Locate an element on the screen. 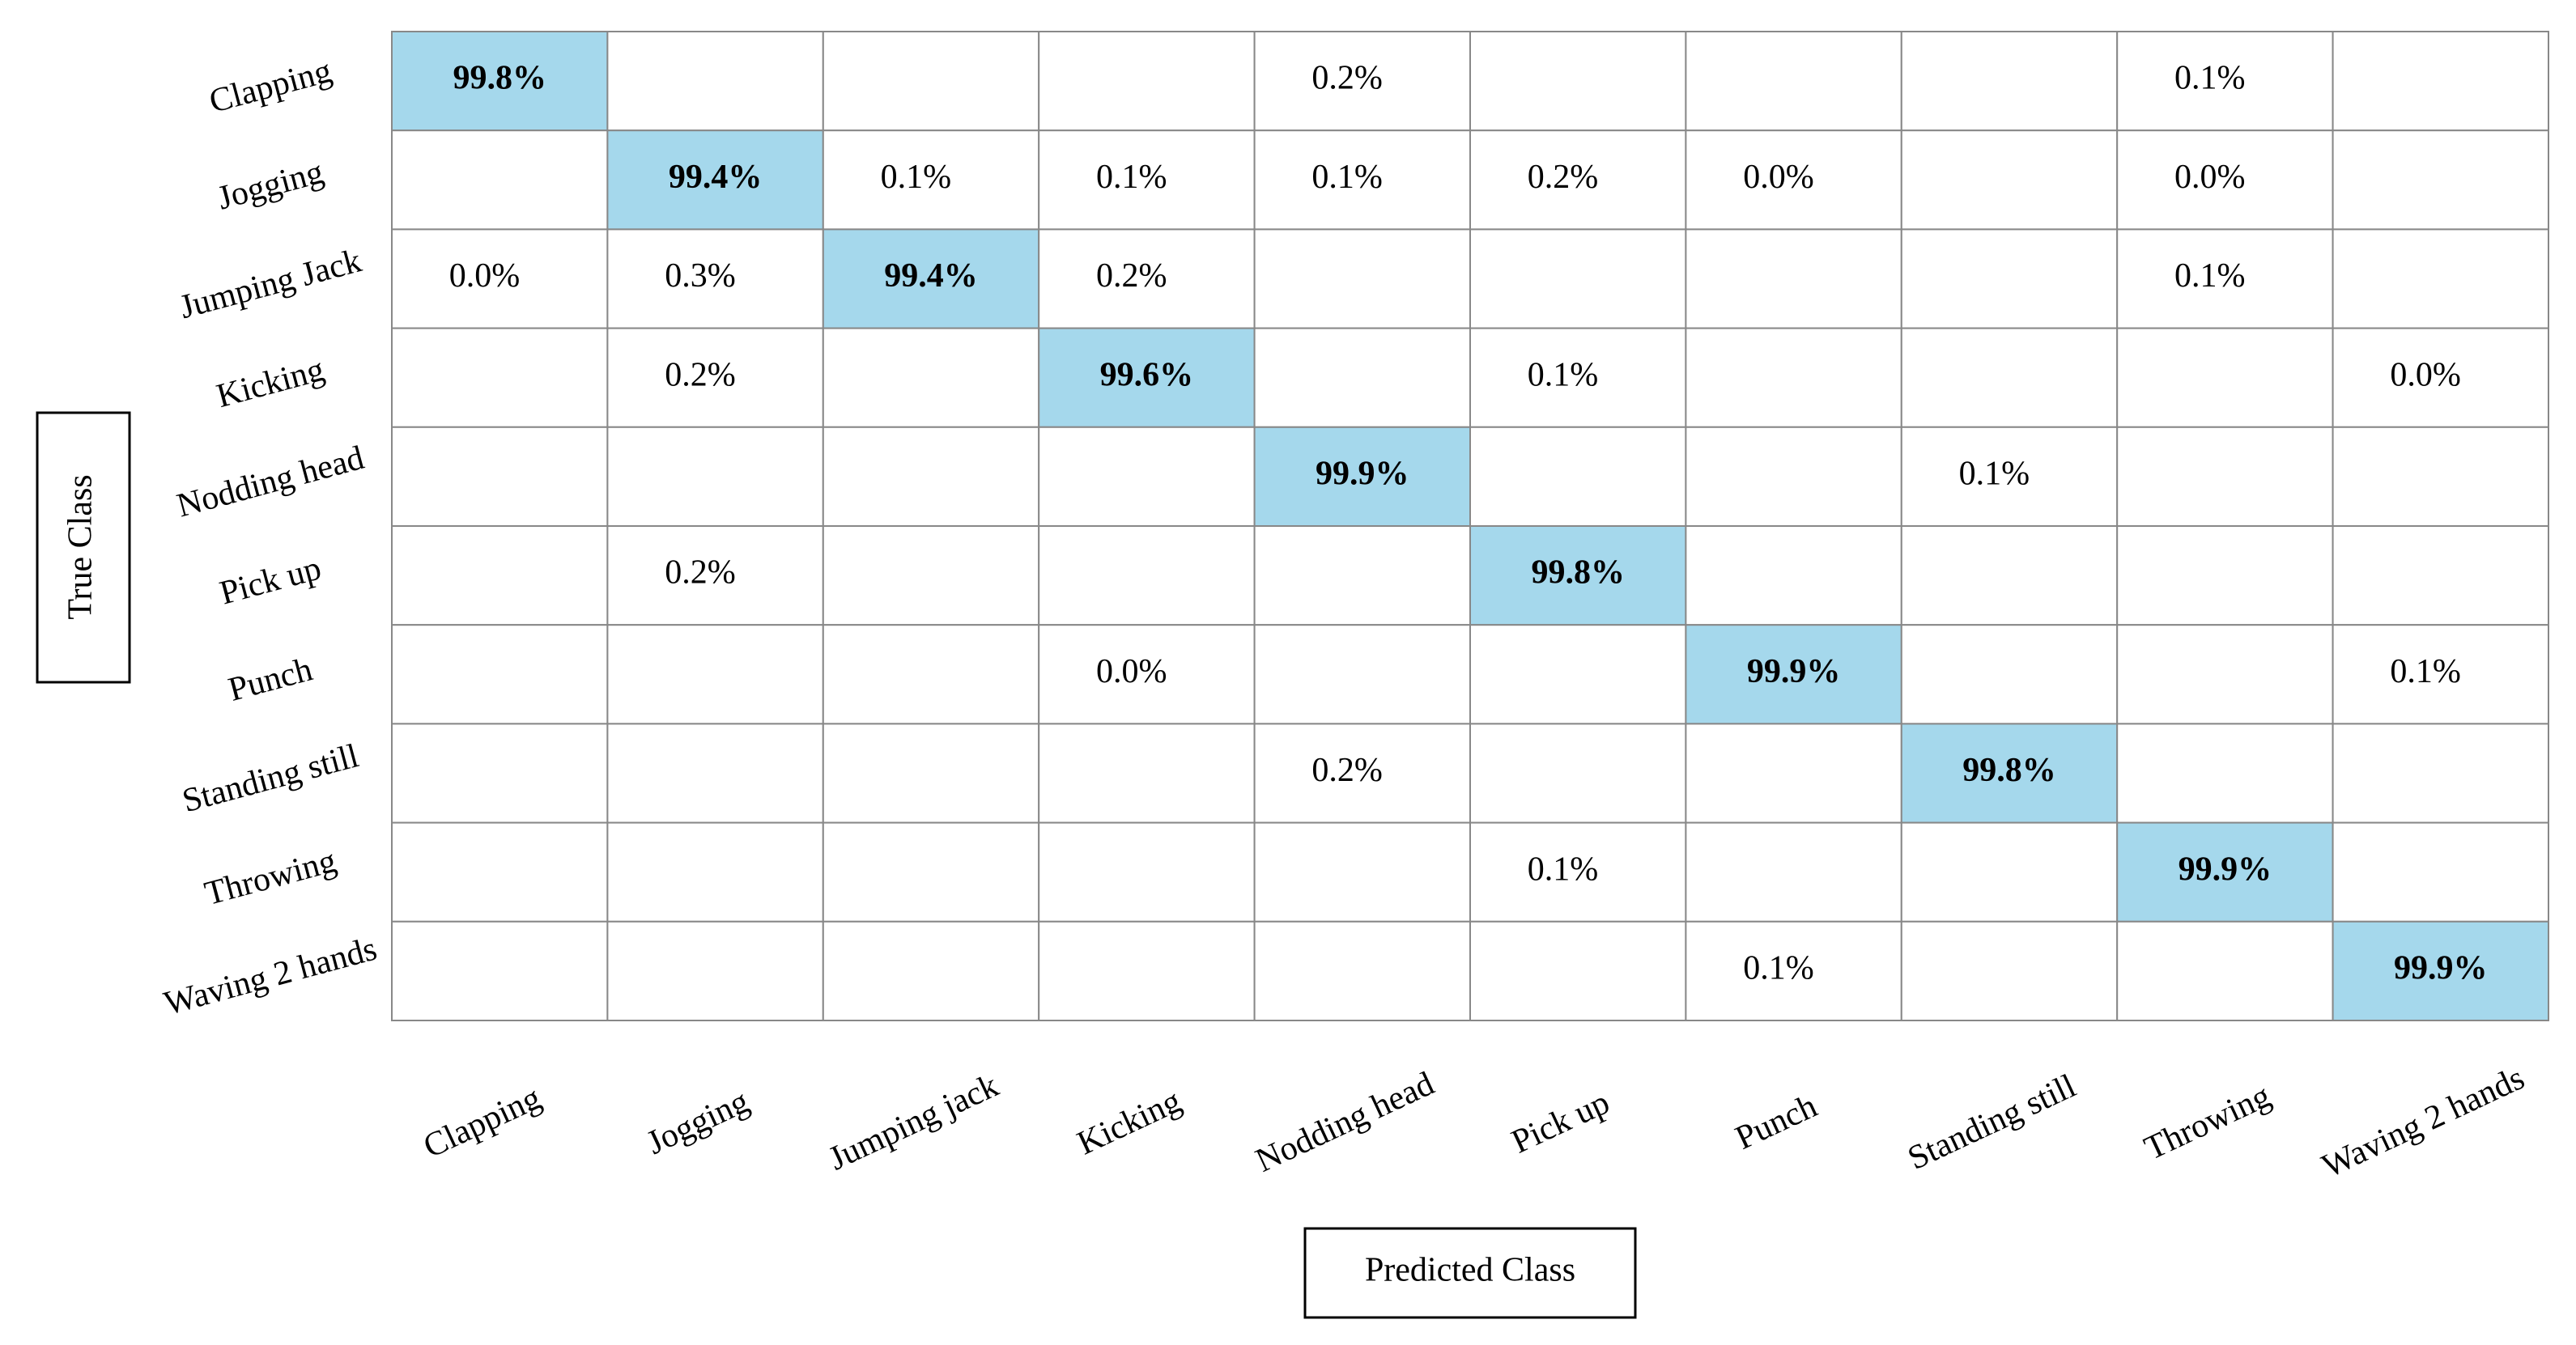 The image size is (2576, 1345). x-tick-label: Jogging is located at coordinates (698, 1122).